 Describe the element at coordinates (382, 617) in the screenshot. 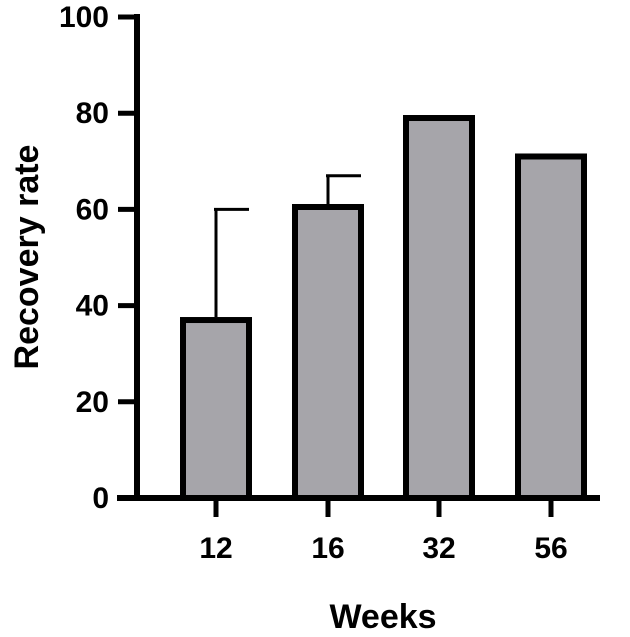

I see `x-axis-title: Weeks` at that location.